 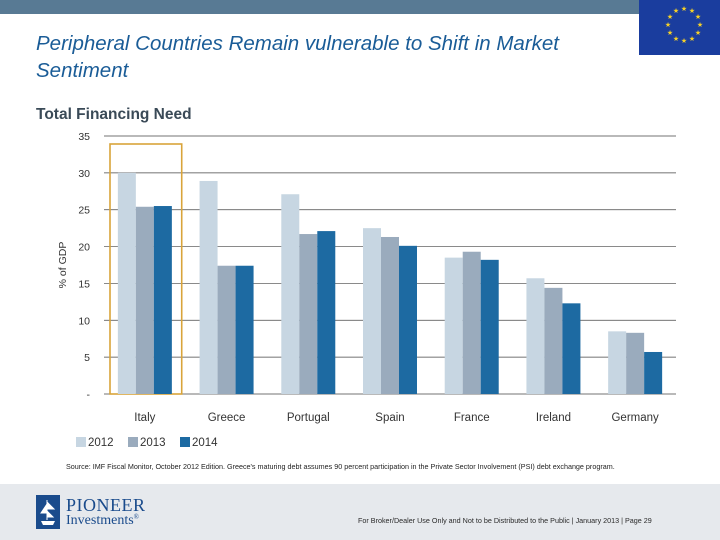 I want to click on bar-italy-2012, so click(x=126, y=283).